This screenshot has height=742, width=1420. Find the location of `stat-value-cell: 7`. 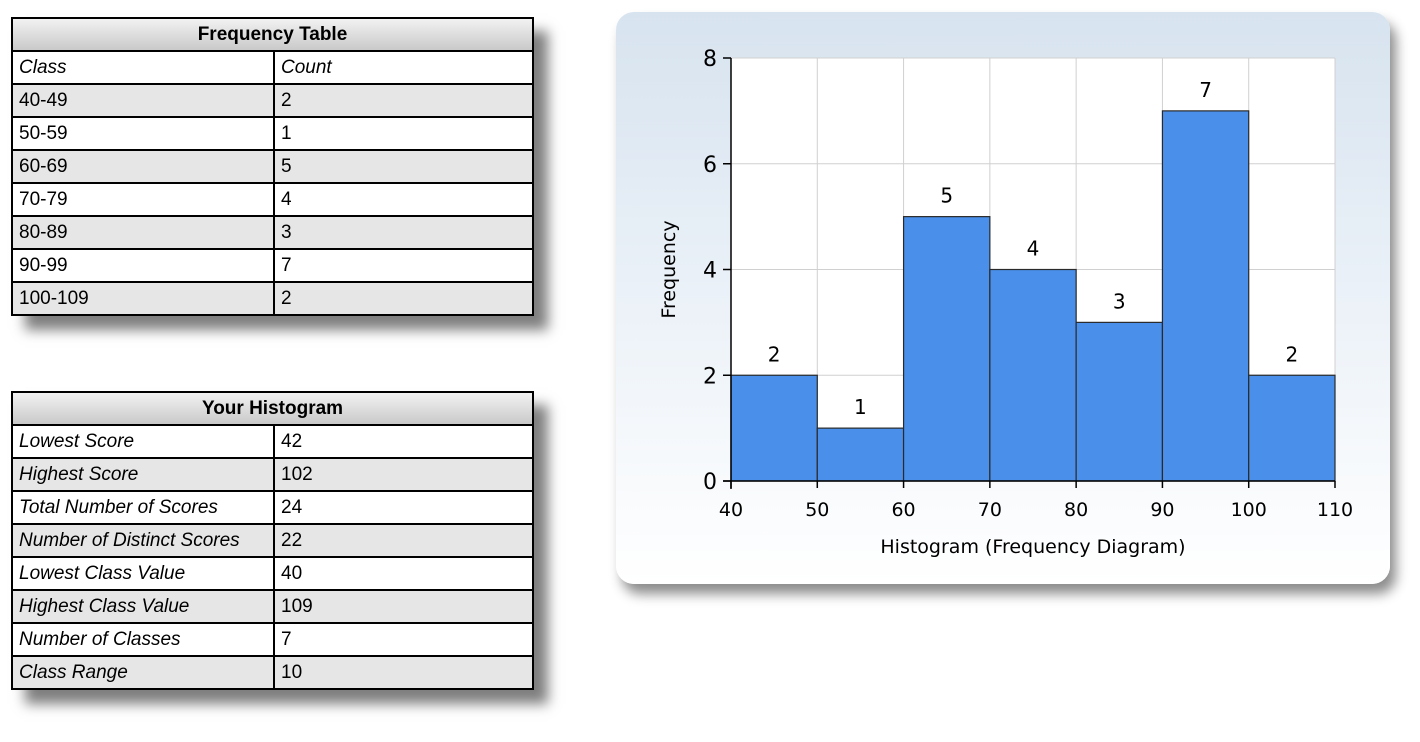

stat-value-cell: 7 is located at coordinates (403, 639).